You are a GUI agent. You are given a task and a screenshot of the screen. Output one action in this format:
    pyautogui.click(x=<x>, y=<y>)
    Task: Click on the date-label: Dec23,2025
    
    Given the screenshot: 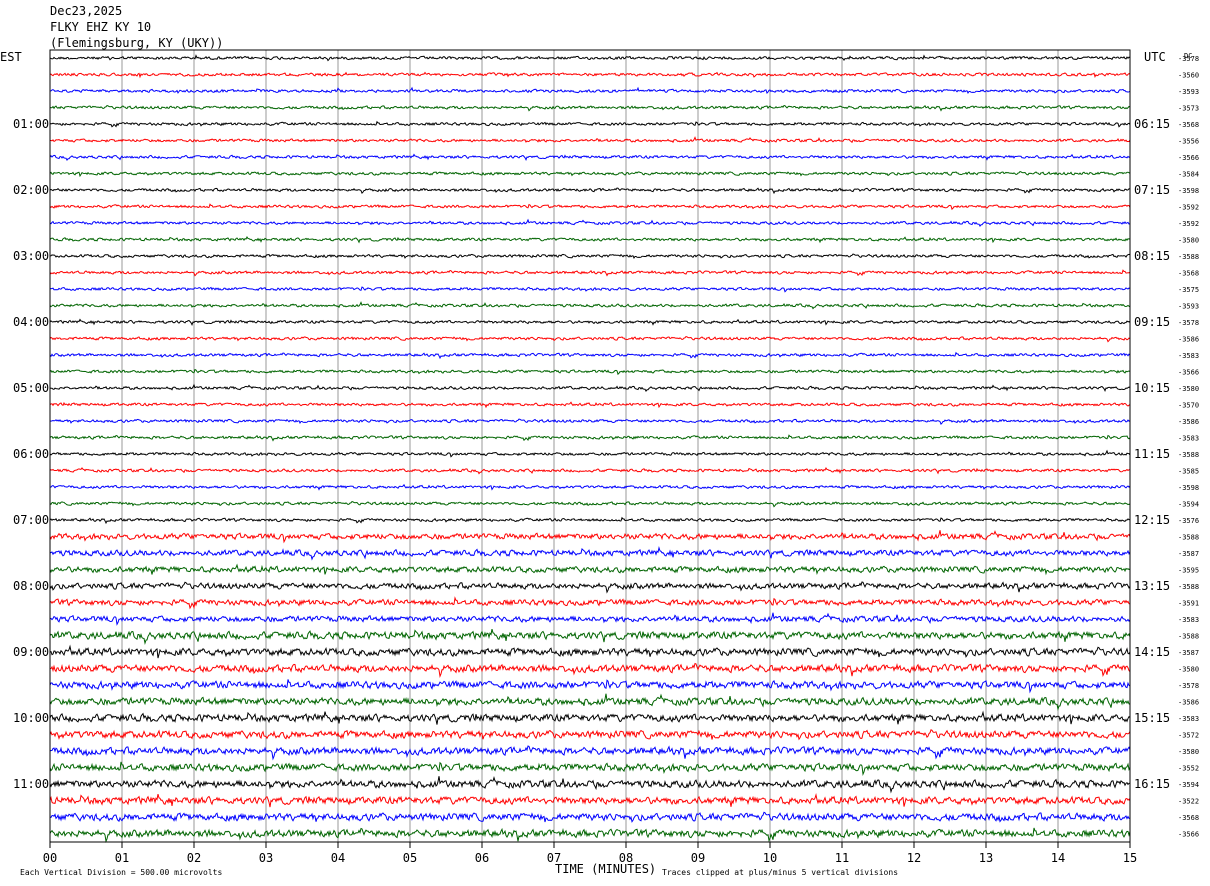 What is the action you would take?
    pyautogui.click(x=86, y=11)
    